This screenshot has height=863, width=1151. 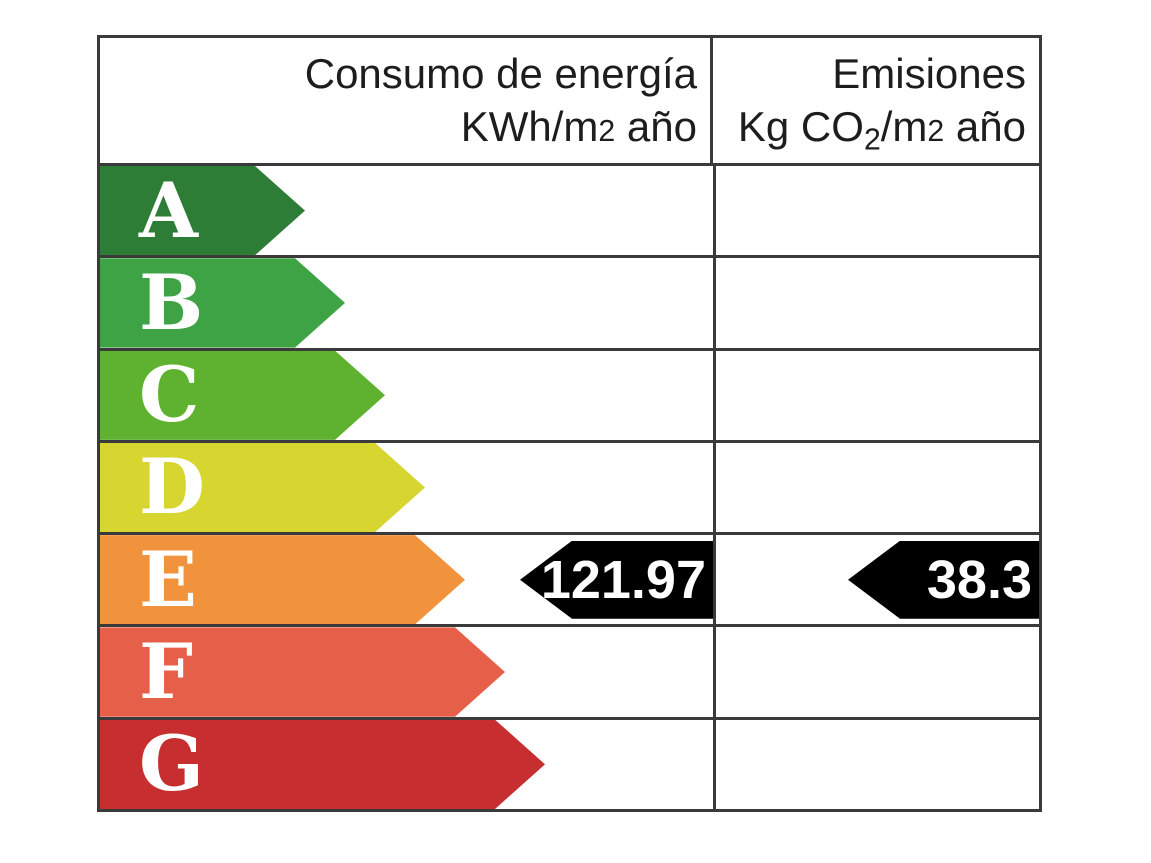 What do you see at coordinates (979, 579) in the screenshot?
I see `emissions-value: 38.3` at bounding box center [979, 579].